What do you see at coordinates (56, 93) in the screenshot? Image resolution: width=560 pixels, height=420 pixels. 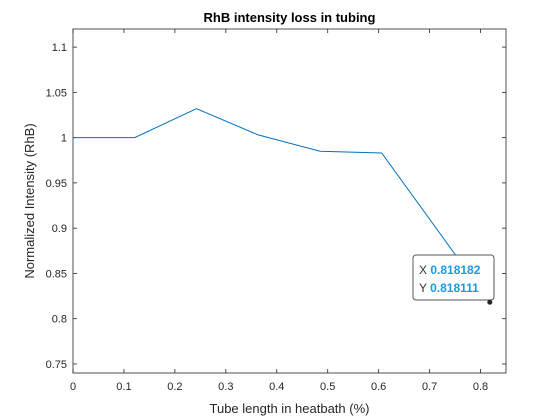 I see `y-tick-label: 1.05` at bounding box center [56, 93].